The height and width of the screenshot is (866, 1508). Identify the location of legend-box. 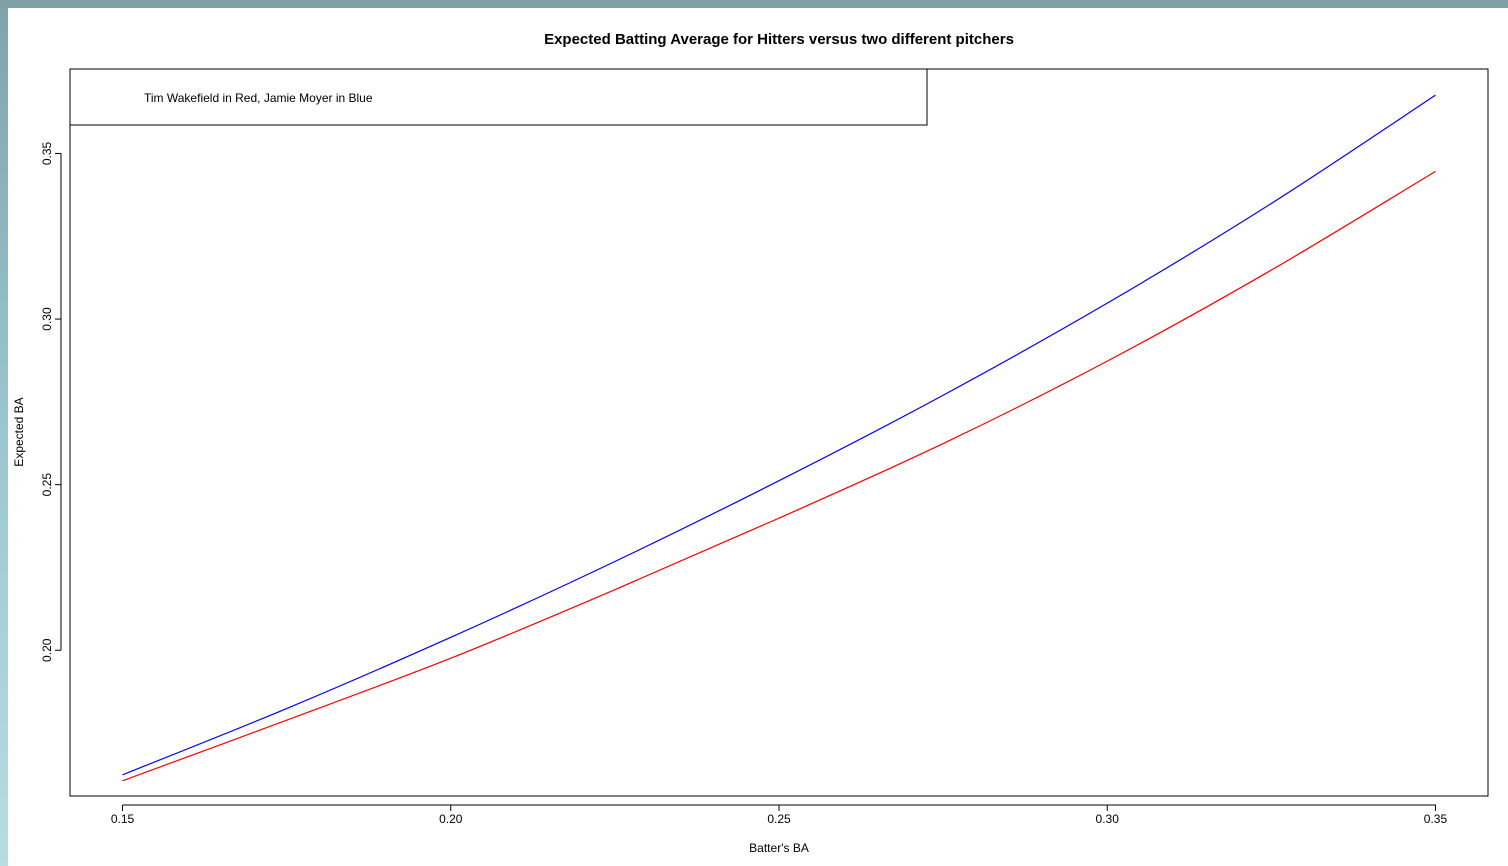
(498, 97).